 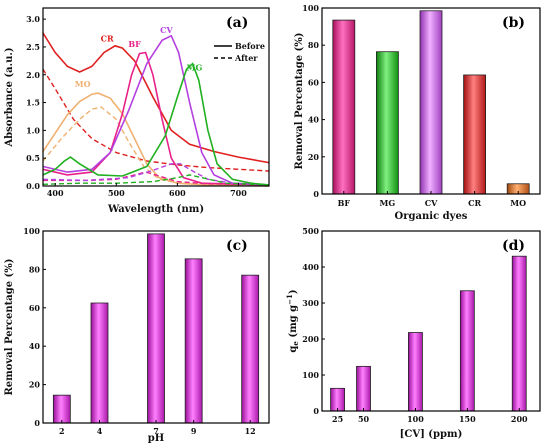 What do you see at coordinates (310, 267) in the screenshot?
I see `panel-d-ytick-label-400: 400` at bounding box center [310, 267].